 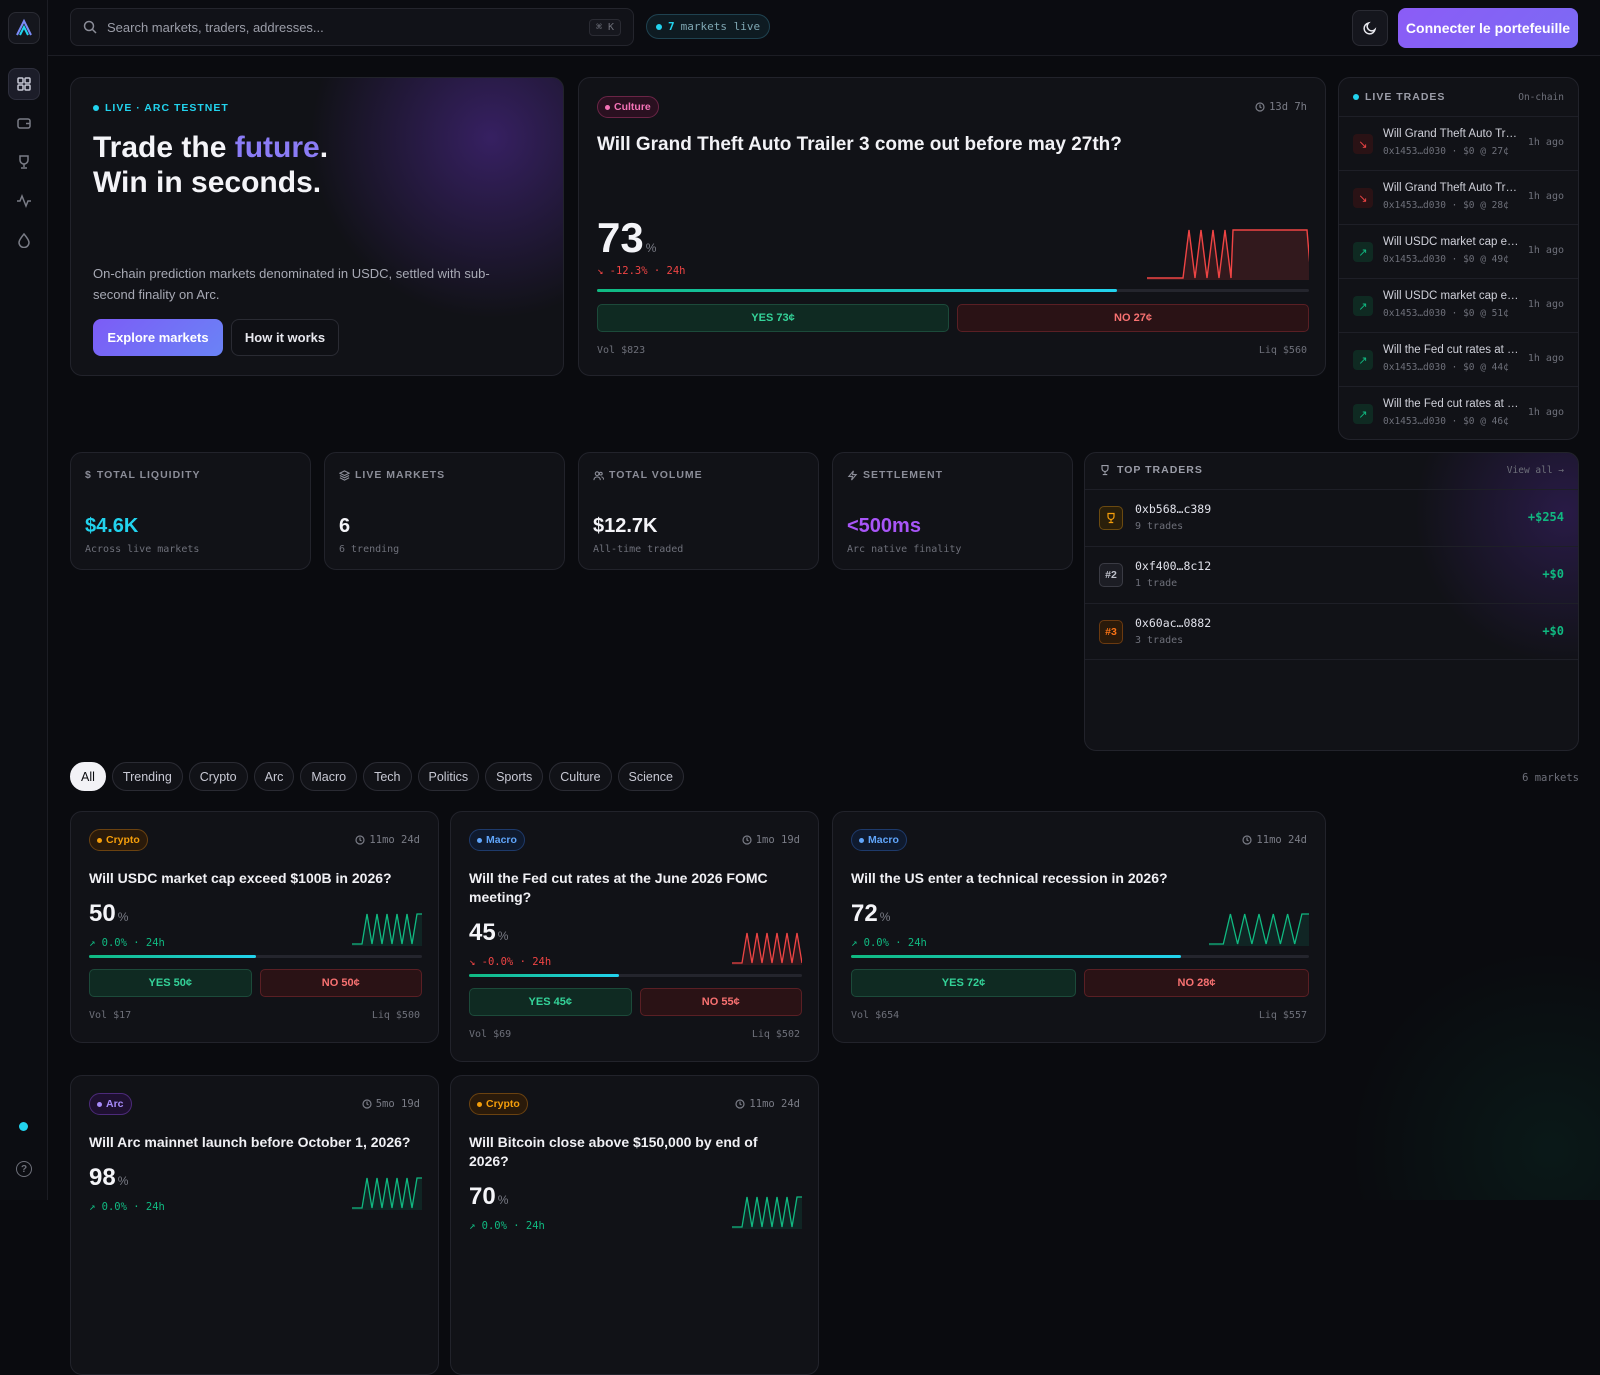 What do you see at coordinates (1541, 97) in the screenshot?
I see `live-trades-subtitle: On-chain` at bounding box center [1541, 97].